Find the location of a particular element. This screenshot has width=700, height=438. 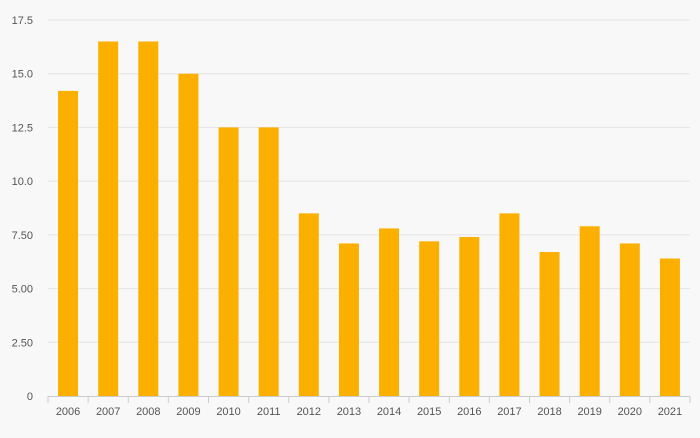

bar-2016 is located at coordinates (469, 316).